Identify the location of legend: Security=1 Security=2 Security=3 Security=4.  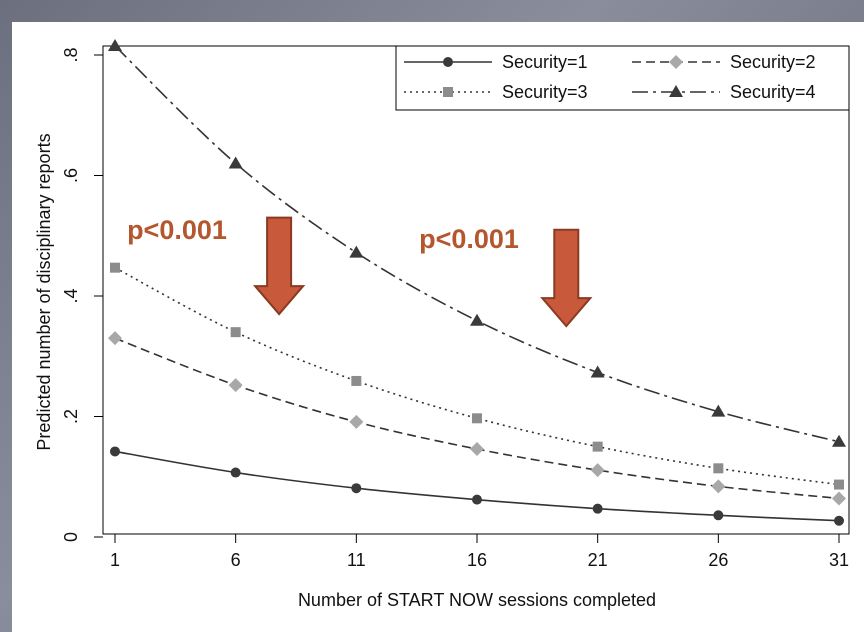
(622, 78).